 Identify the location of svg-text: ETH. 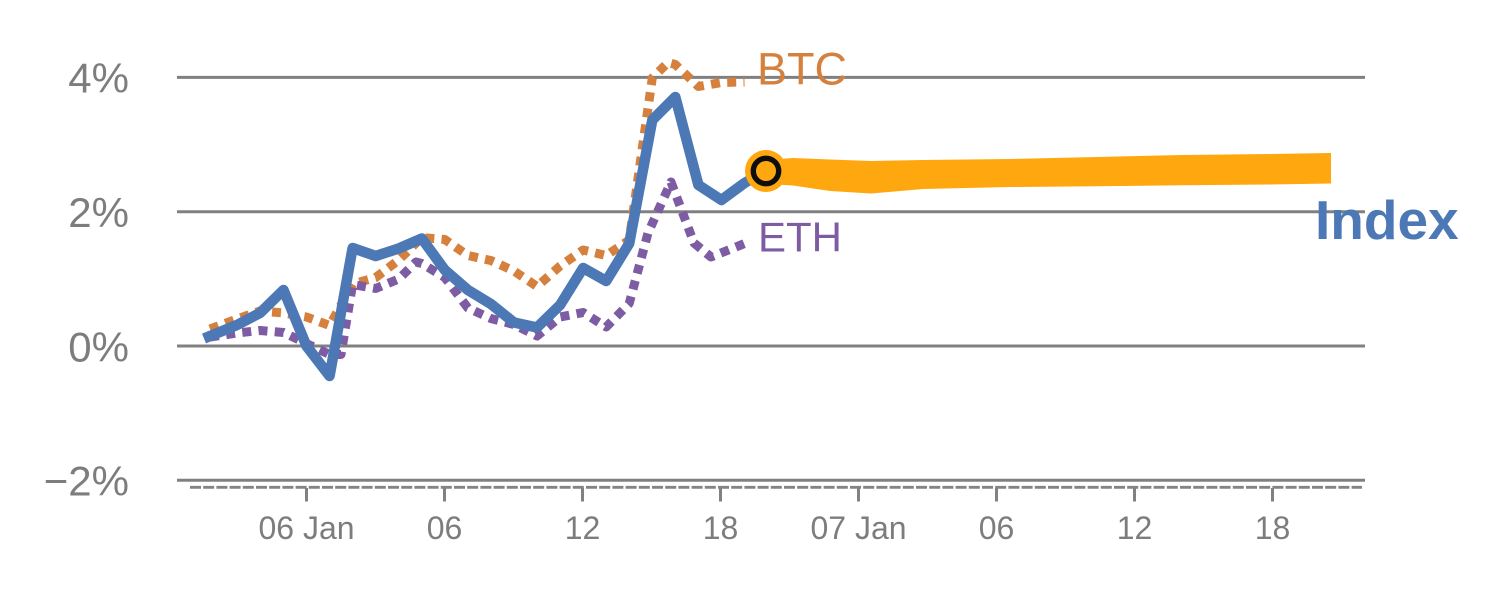
(800, 237).